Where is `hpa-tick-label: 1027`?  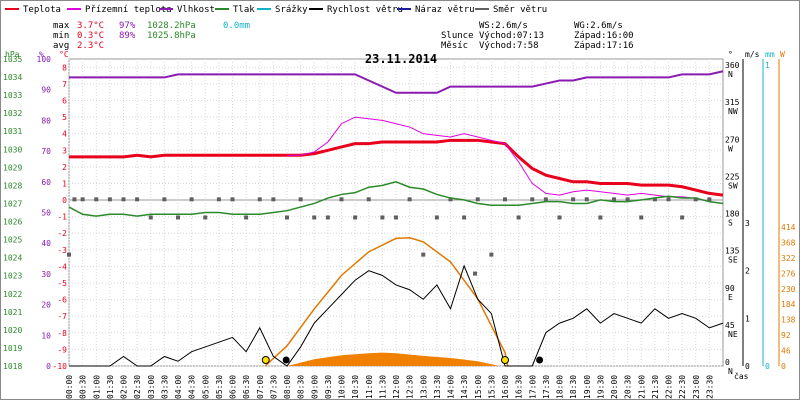 hpa-tick-label: 1027 is located at coordinates (12, 203).